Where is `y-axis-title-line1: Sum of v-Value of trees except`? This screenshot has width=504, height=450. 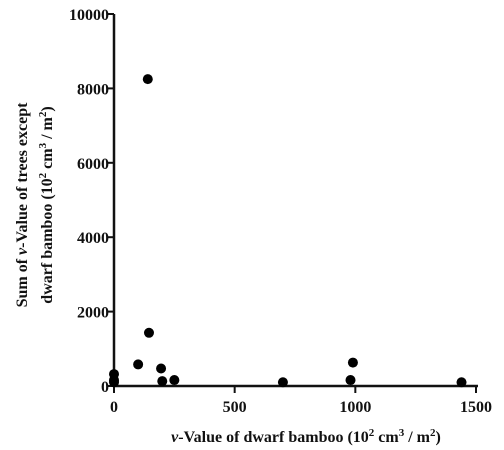
y-axis-title-line1: Sum of v-Value of trees except is located at coordinates (22, 205).